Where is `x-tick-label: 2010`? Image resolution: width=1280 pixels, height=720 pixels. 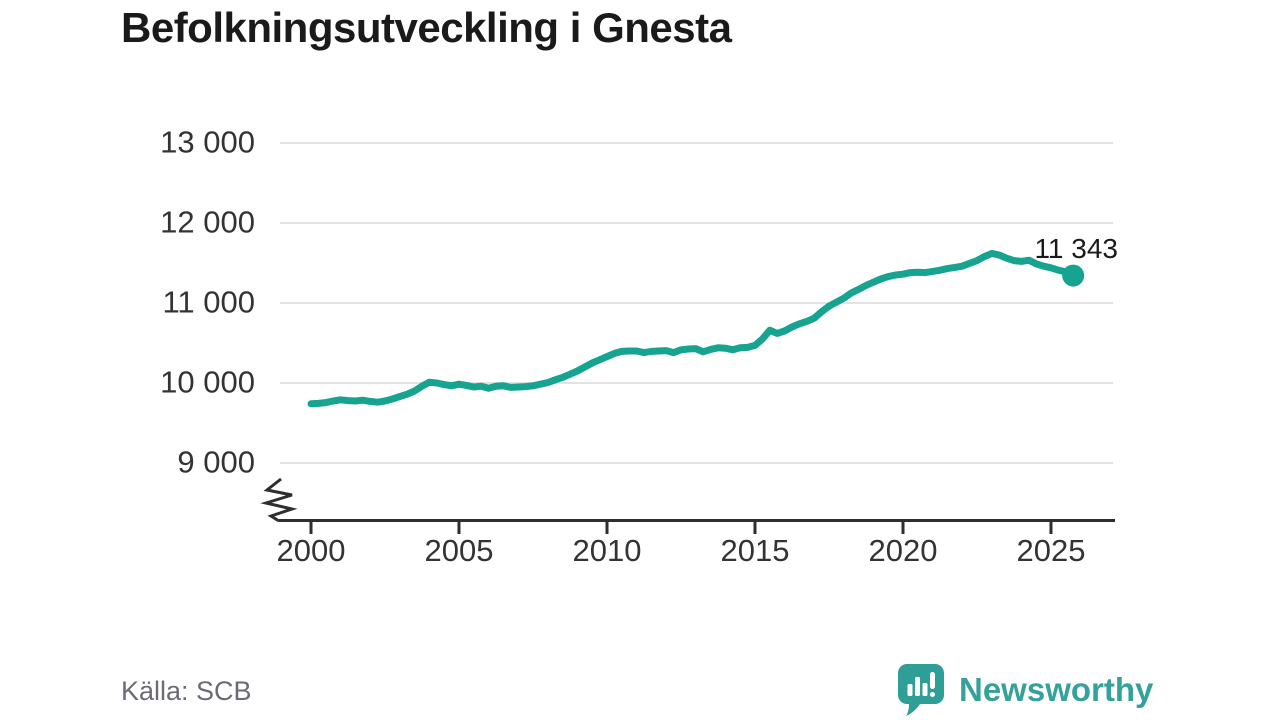 x-tick-label: 2010 is located at coordinates (607, 550).